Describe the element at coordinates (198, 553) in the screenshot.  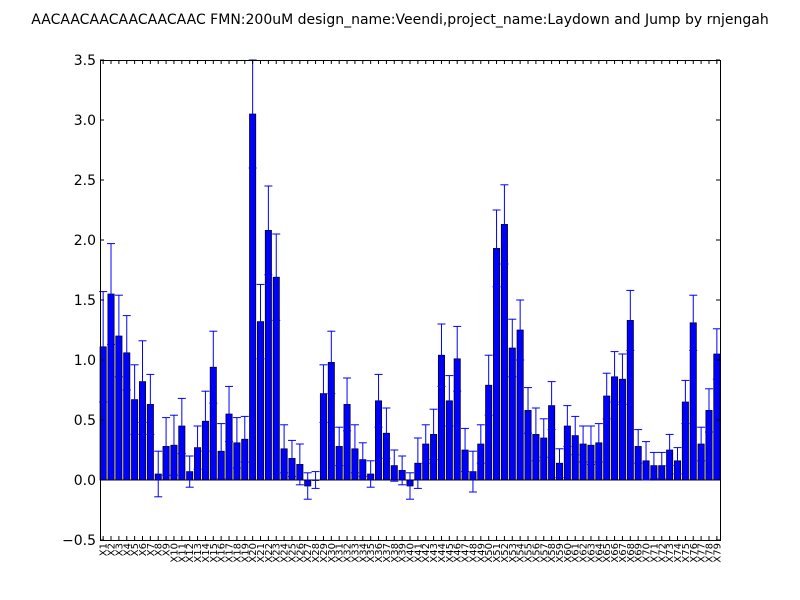
I see `xtick-label-x13: X13` at that location.